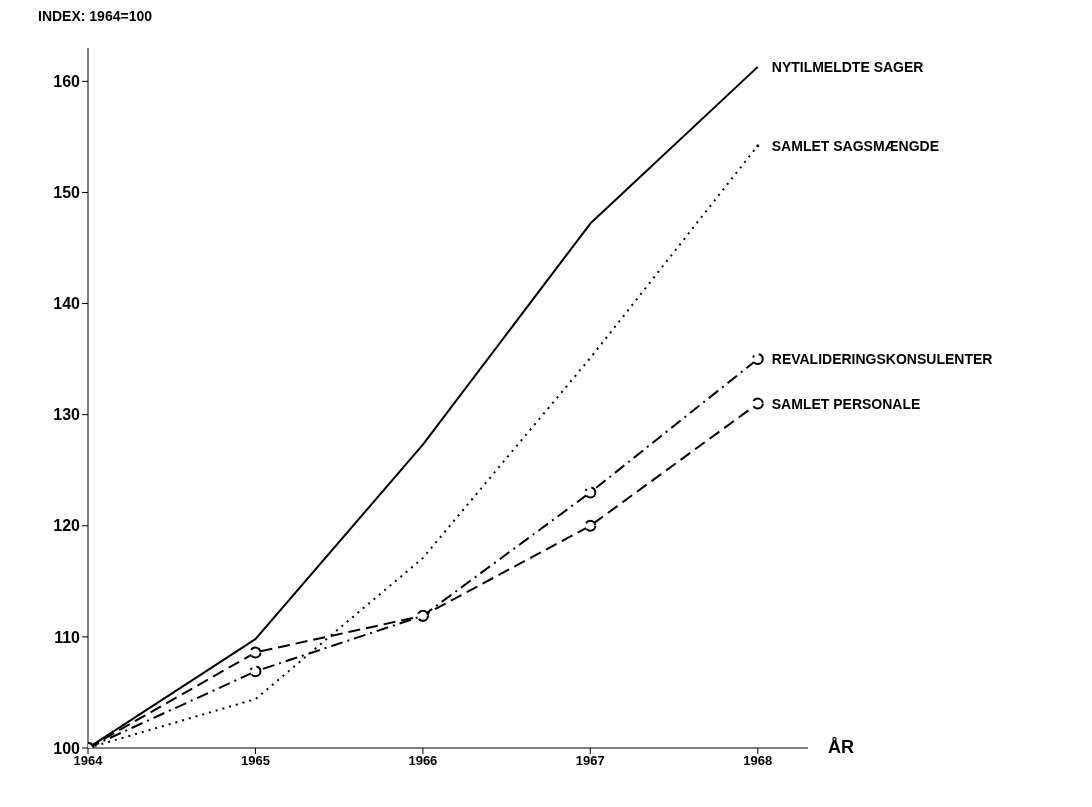 The width and height of the screenshot is (1092, 807). What do you see at coordinates (67, 415) in the screenshot?
I see `y-tick-label: 130` at bounding box center [67, 415].